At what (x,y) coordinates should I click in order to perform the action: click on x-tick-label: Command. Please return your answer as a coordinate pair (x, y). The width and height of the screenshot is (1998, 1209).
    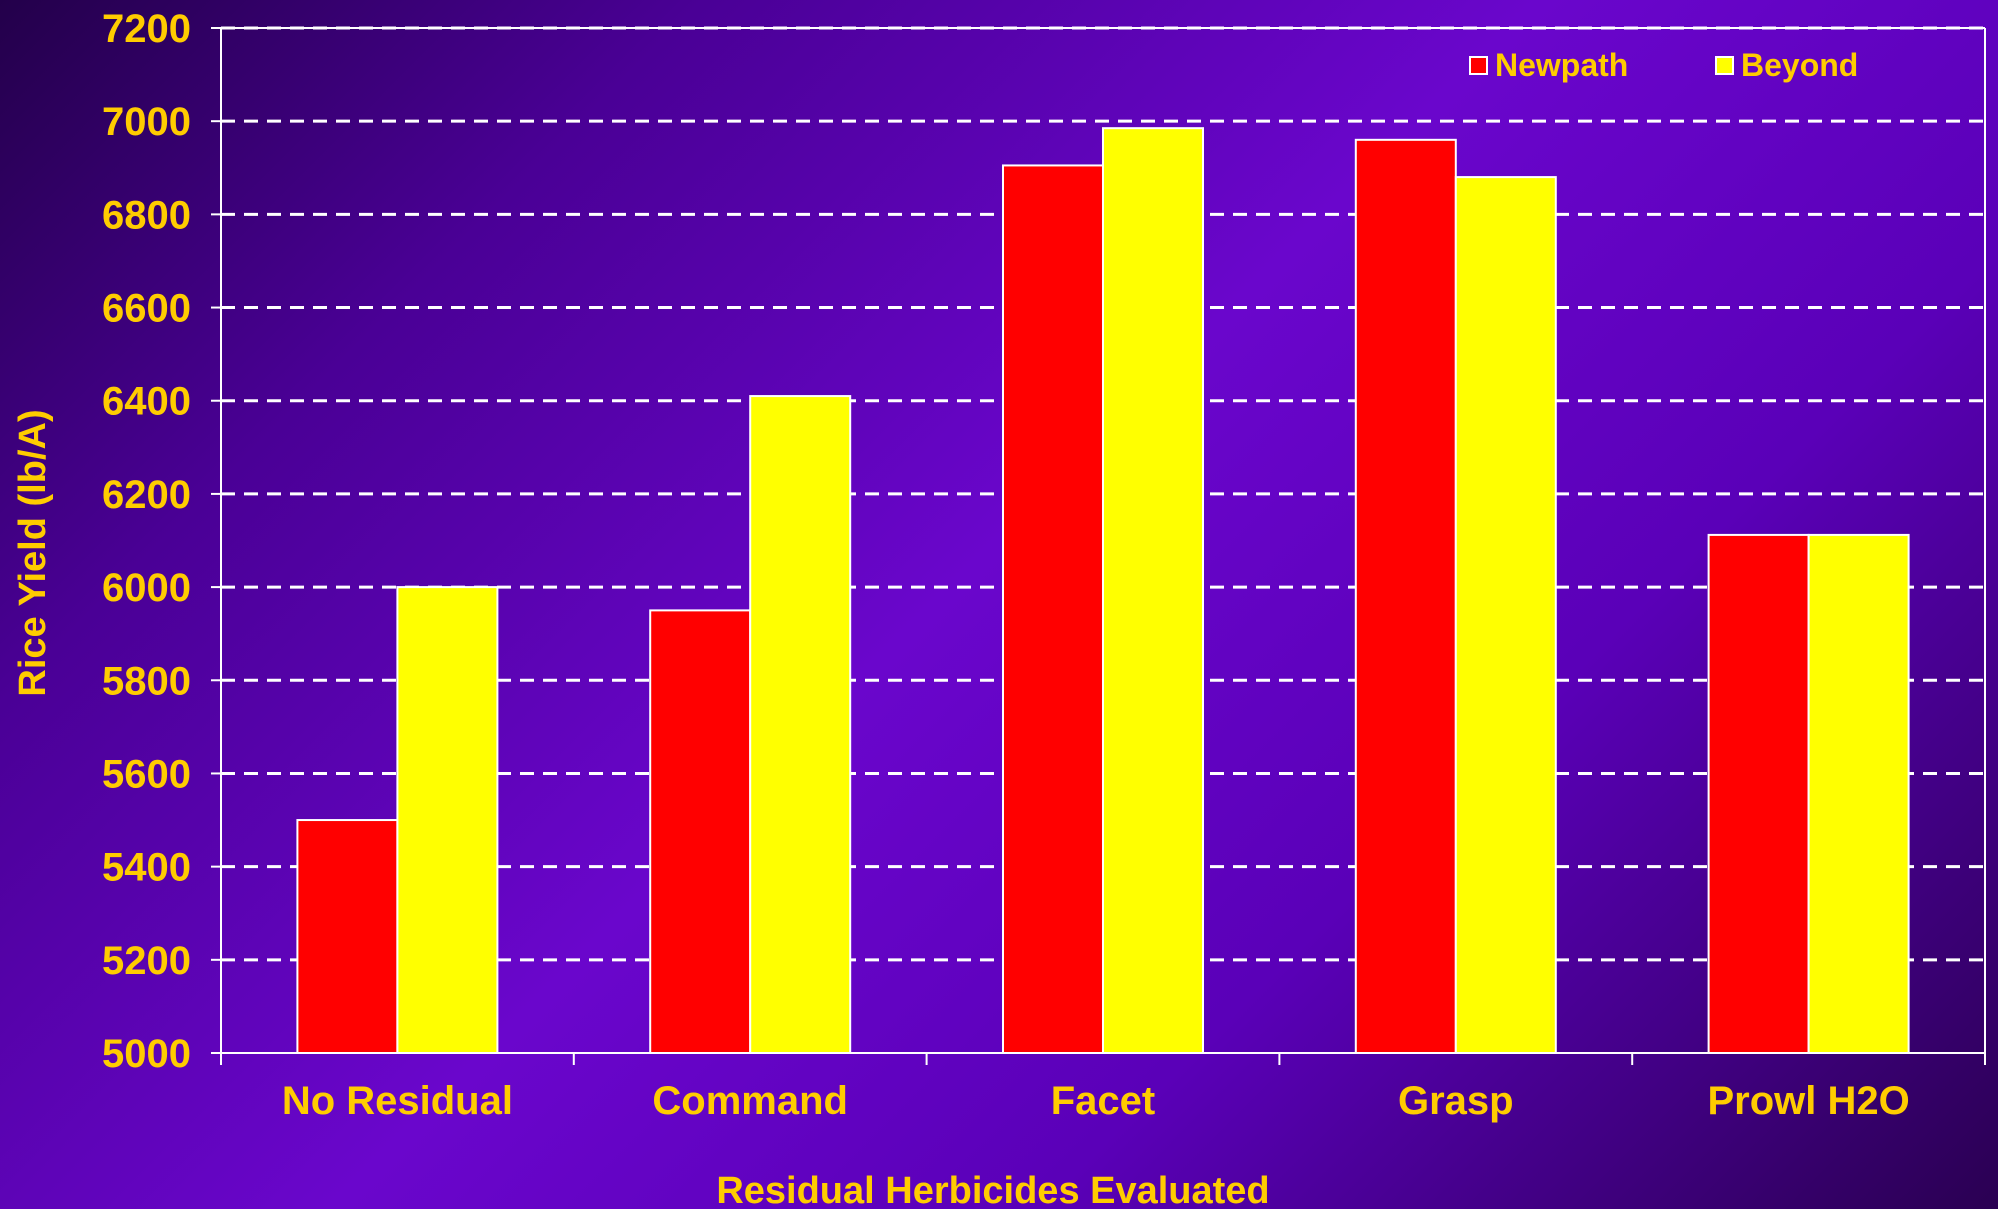
    Looking at the image, I should click on (750, 1101).